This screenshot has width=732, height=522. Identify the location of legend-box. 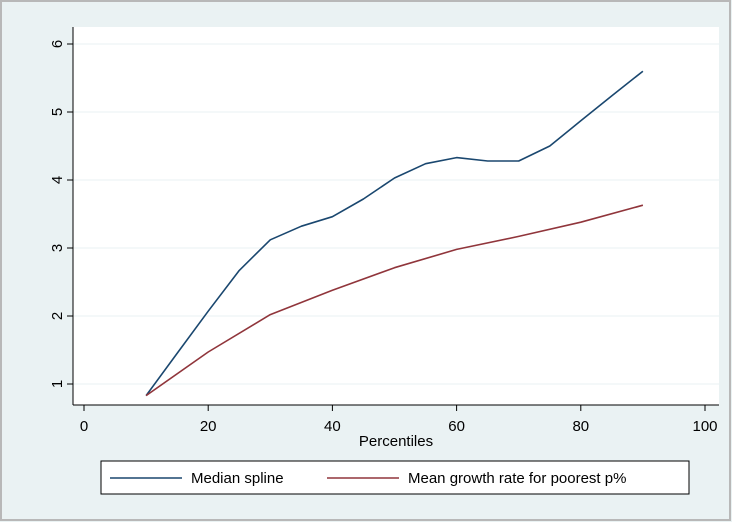
(395, 477).